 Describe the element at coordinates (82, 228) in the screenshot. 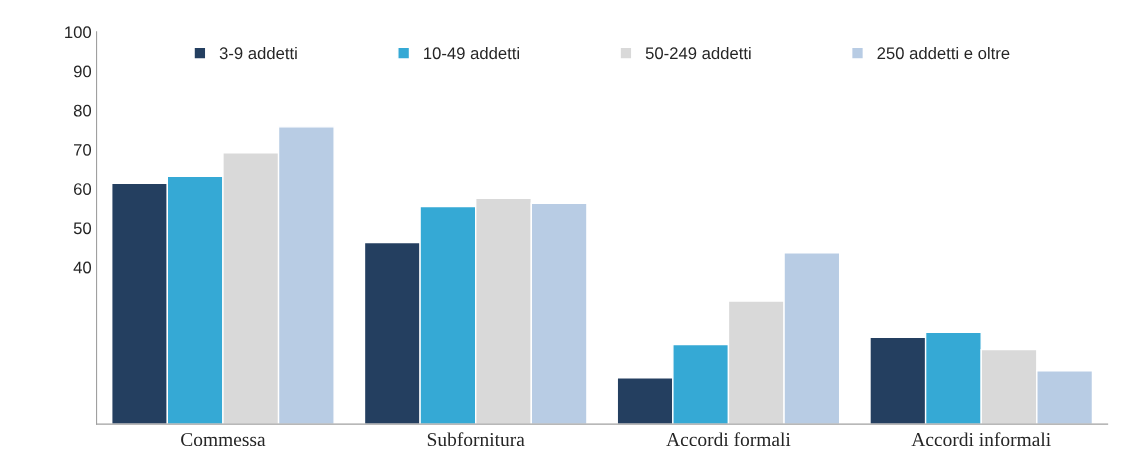

I see `y-tick-label: 50` at that location.